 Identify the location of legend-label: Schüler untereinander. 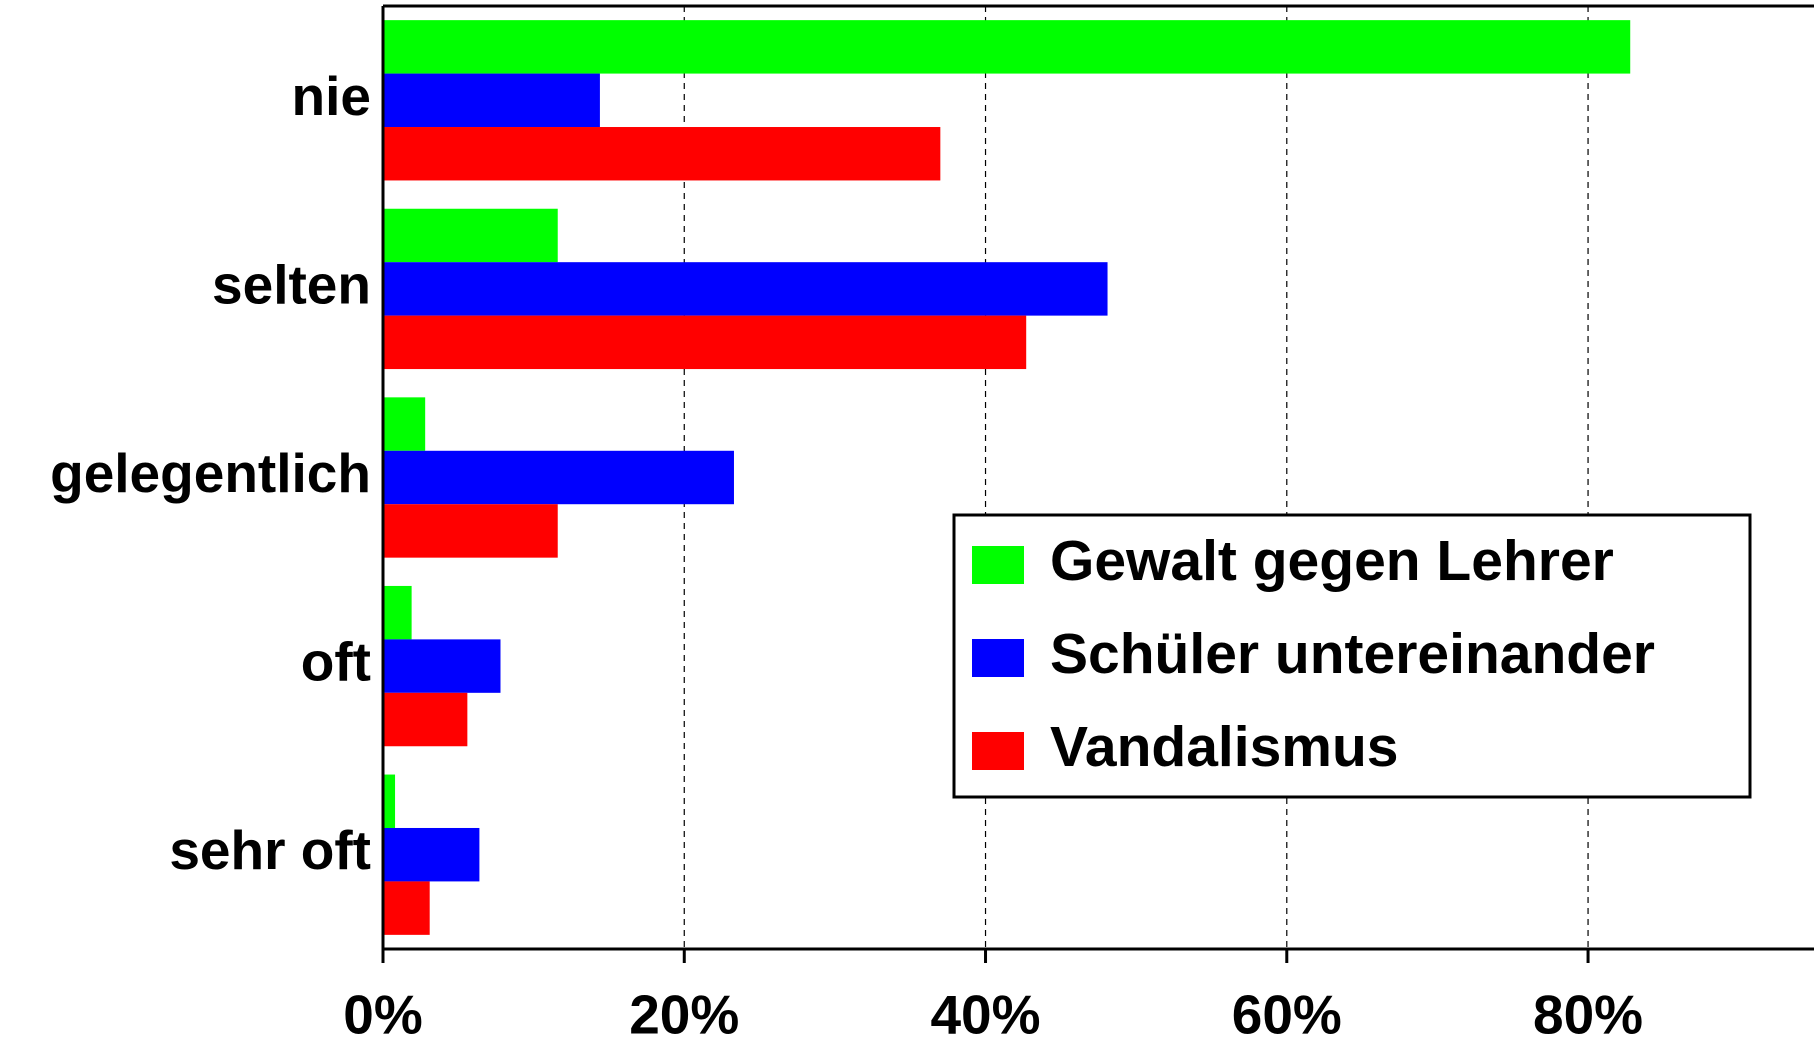
(1352, 654).